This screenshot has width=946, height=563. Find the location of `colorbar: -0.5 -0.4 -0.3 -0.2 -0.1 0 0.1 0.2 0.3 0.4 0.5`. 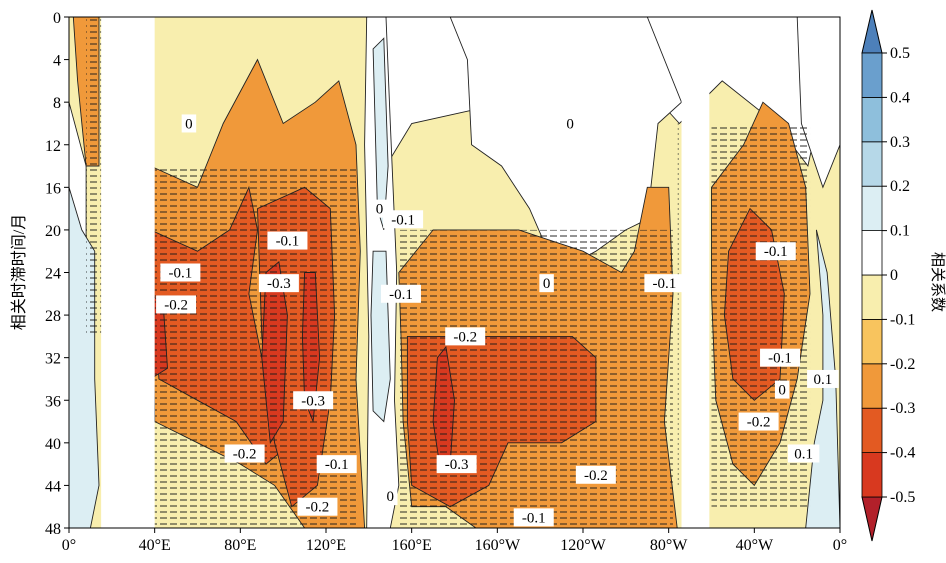

colorbar: -0.5 -0.4 -0.3 -0.2 -0.1 0 0.1 0.2 0.3 0.4 0.5 is located at coordinates (888, 275).